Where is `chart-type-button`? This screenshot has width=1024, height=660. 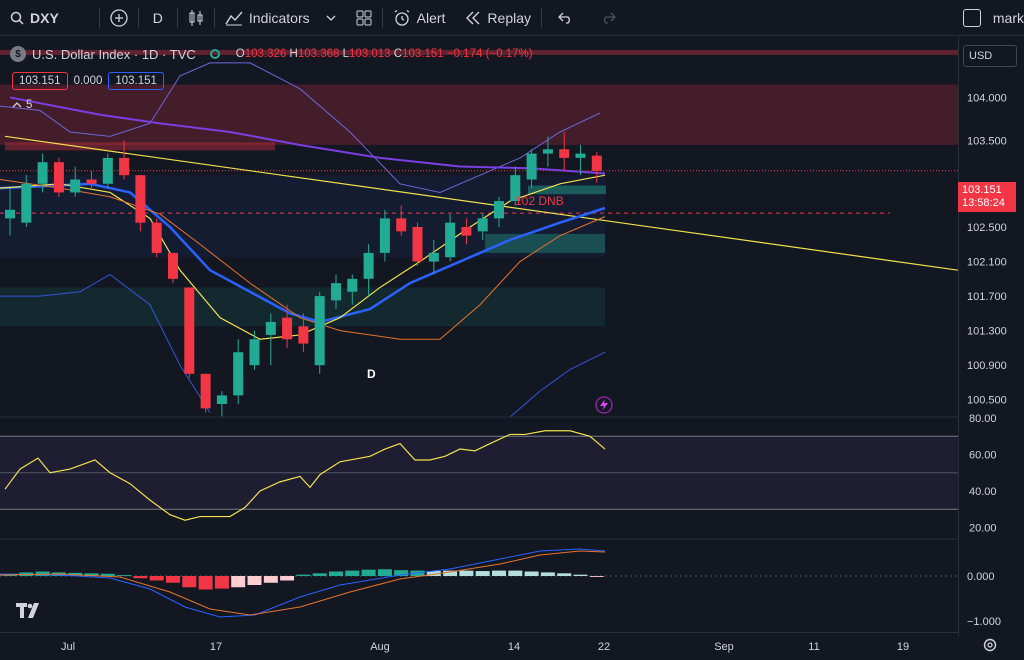
chart-type-button is located at coordinates (196, 18).